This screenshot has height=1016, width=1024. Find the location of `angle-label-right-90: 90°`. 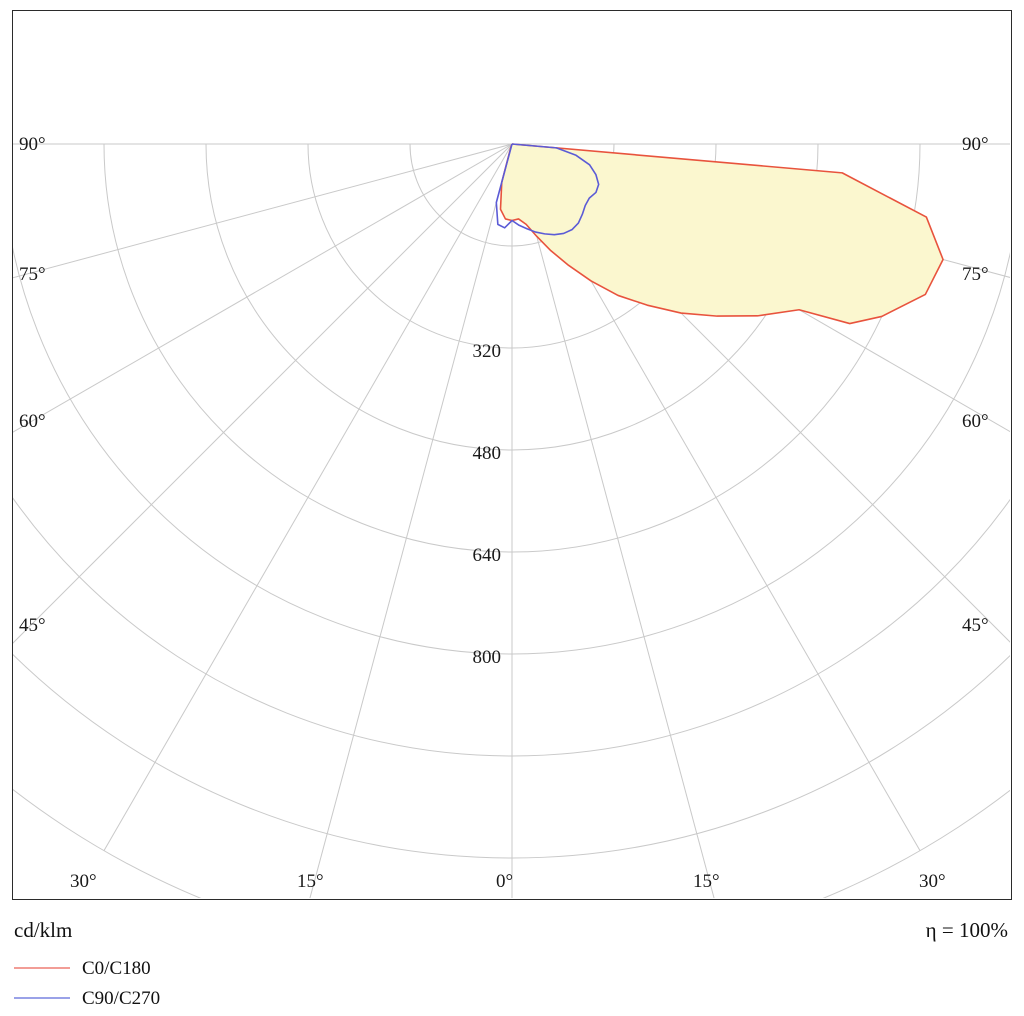

angle-label-right-90: 90° is located at coordinates (975, 144).